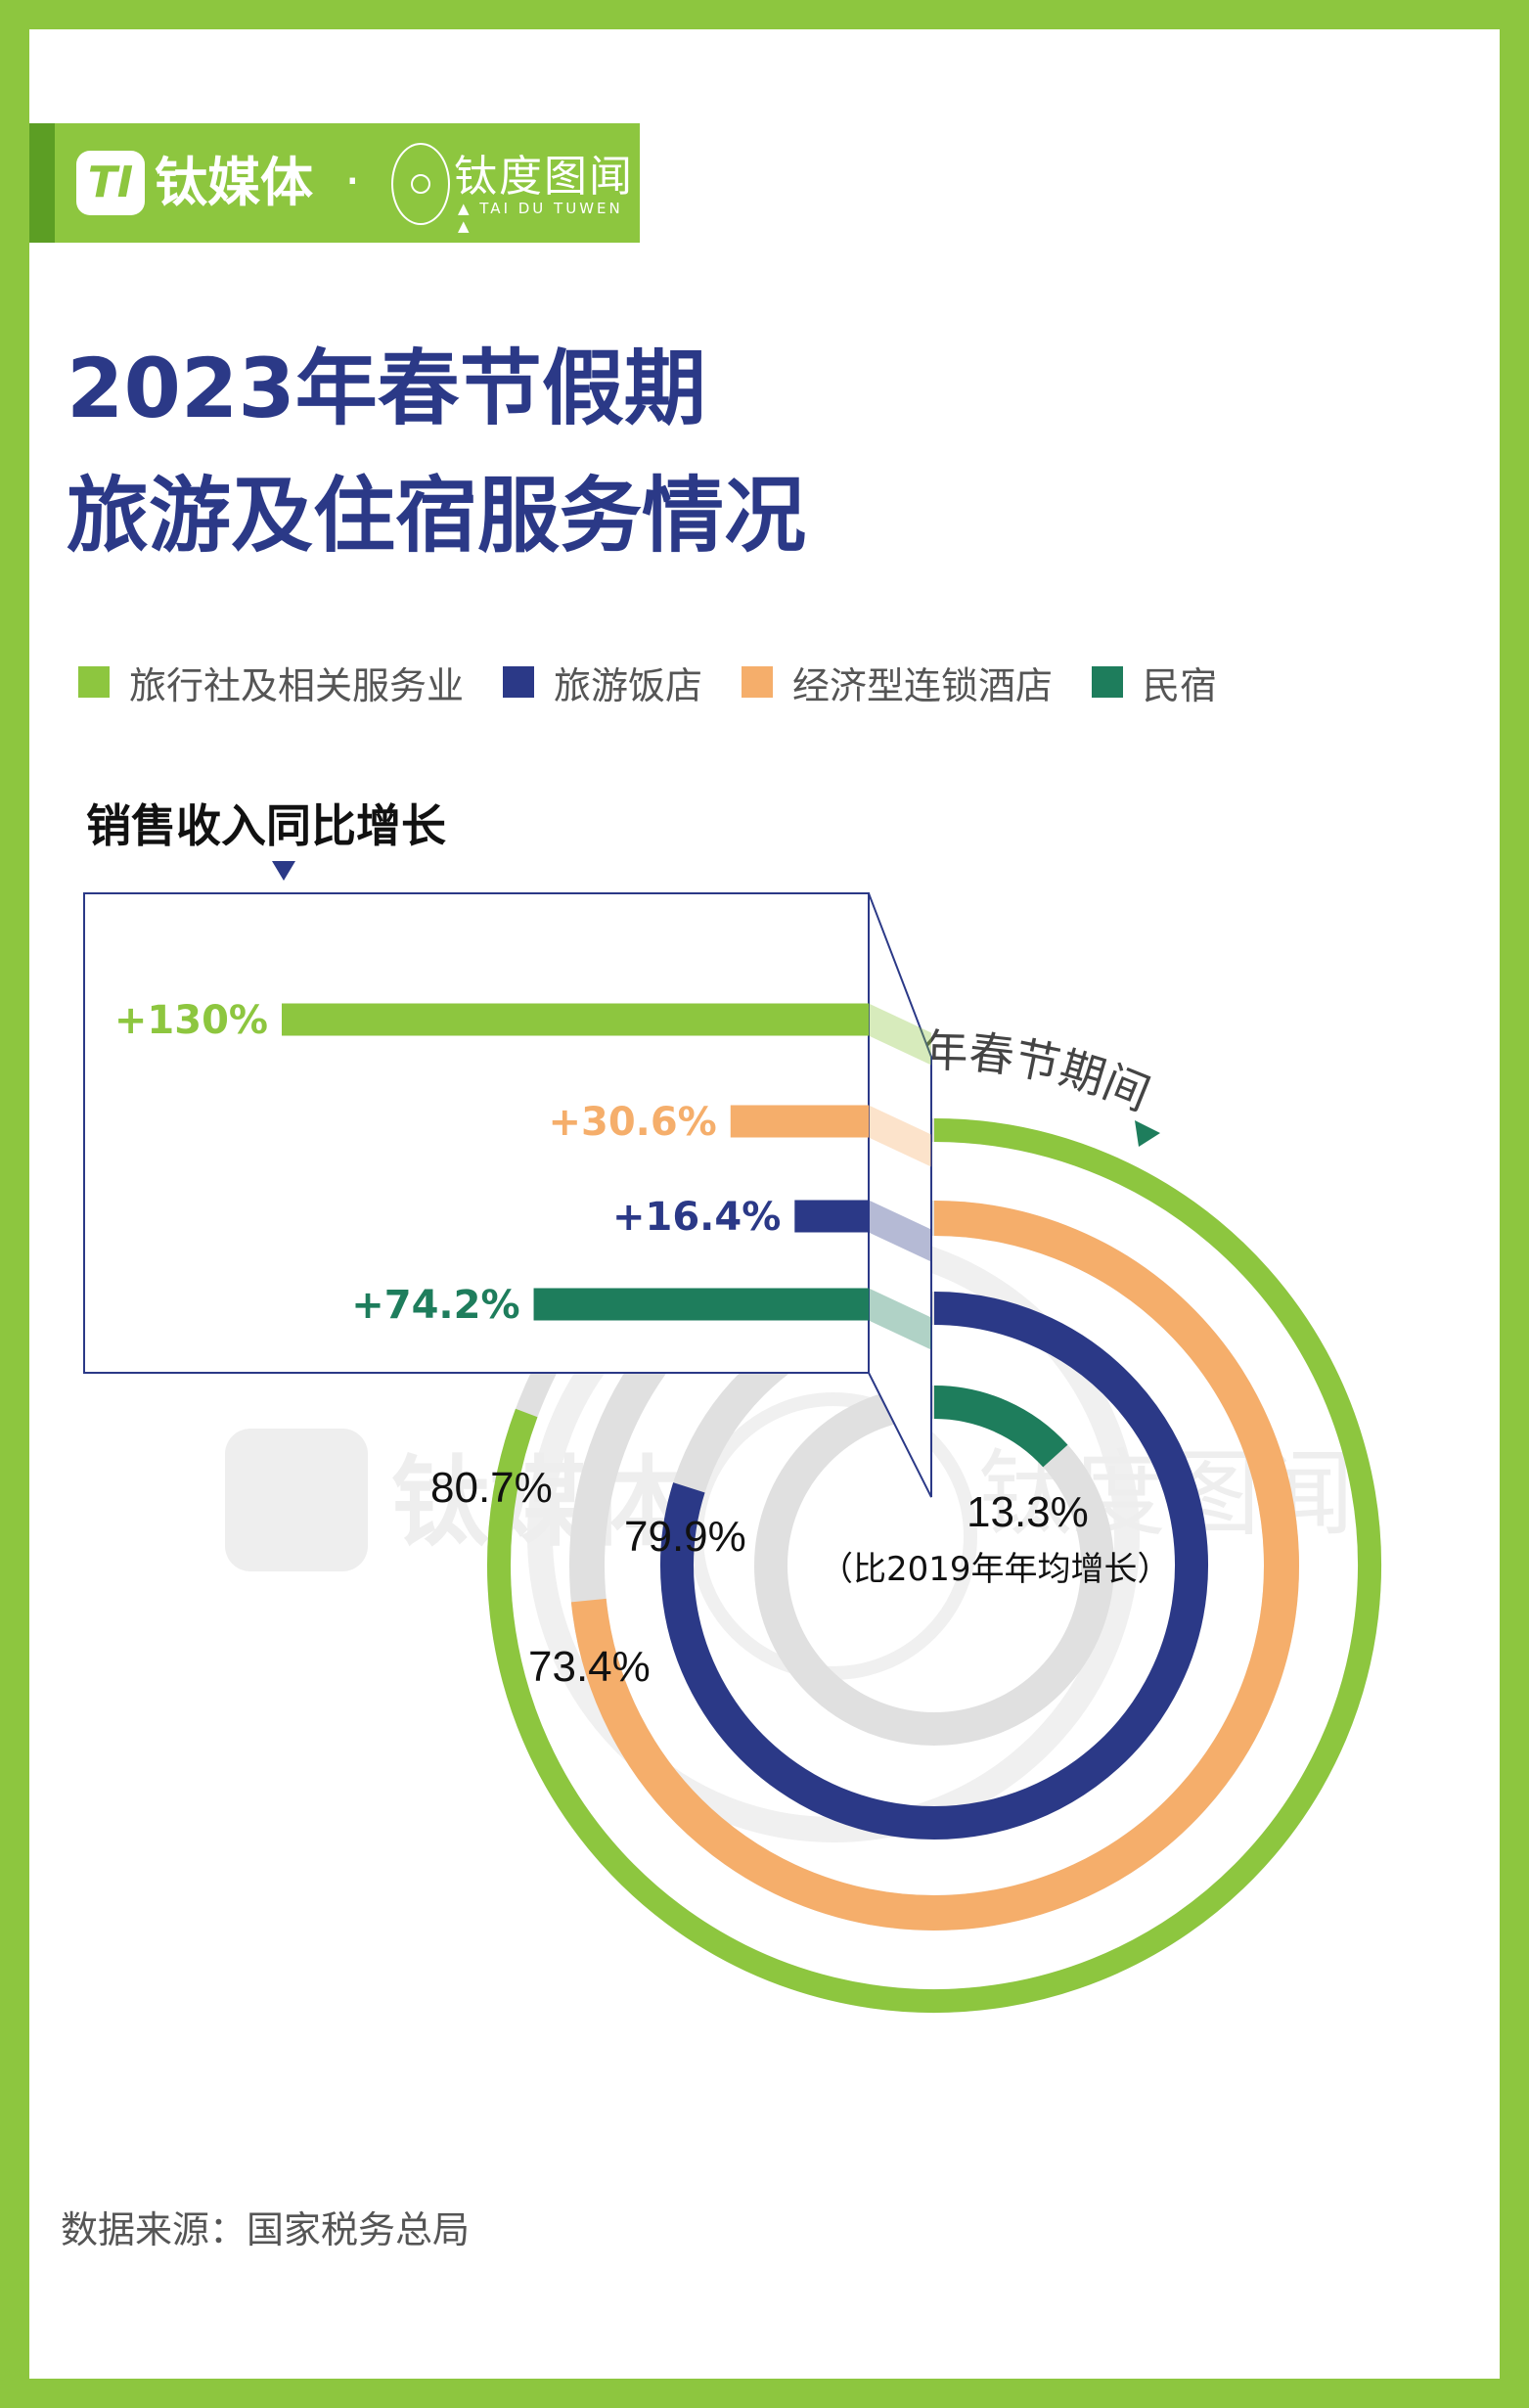 This screenshot has height=2408, width=1529. I want to click on legend-label: 旅行社及相关服务业, so click(297, 685).